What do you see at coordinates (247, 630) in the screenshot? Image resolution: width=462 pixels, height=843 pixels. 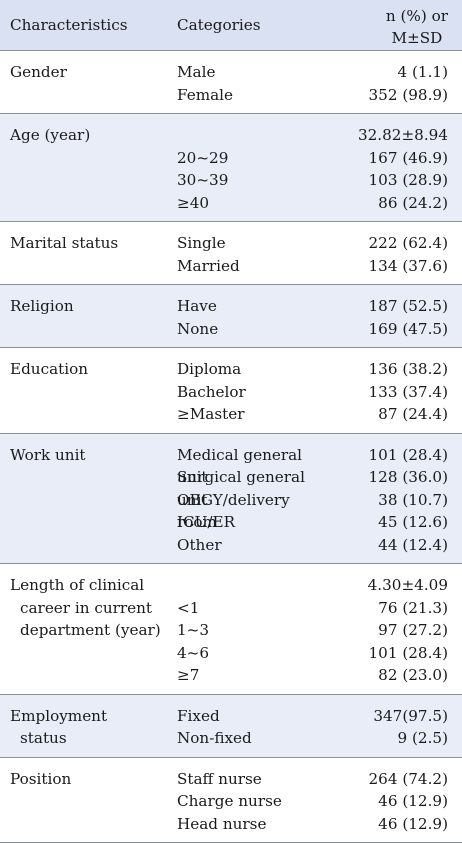 I see `category-cell: 1~3` at bounding box center [247, 630].